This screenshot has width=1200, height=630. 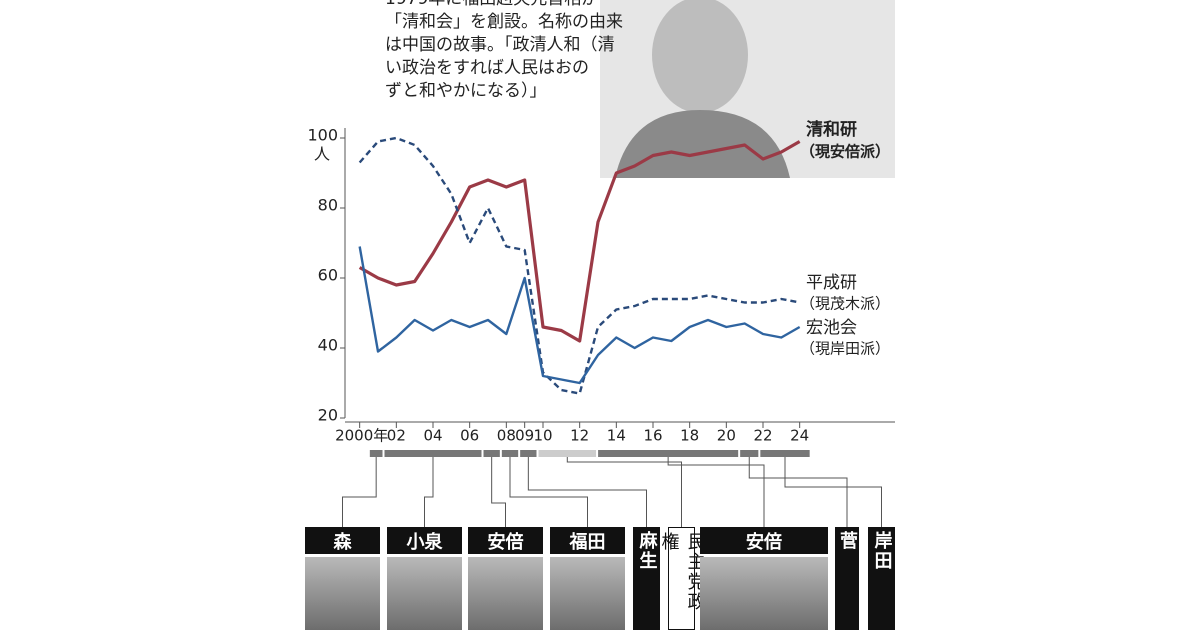 What do you see at coordinates (845, 349) in the screenshot?
I see `series-note: （現岸田派）` at bounding box center [845, 349].